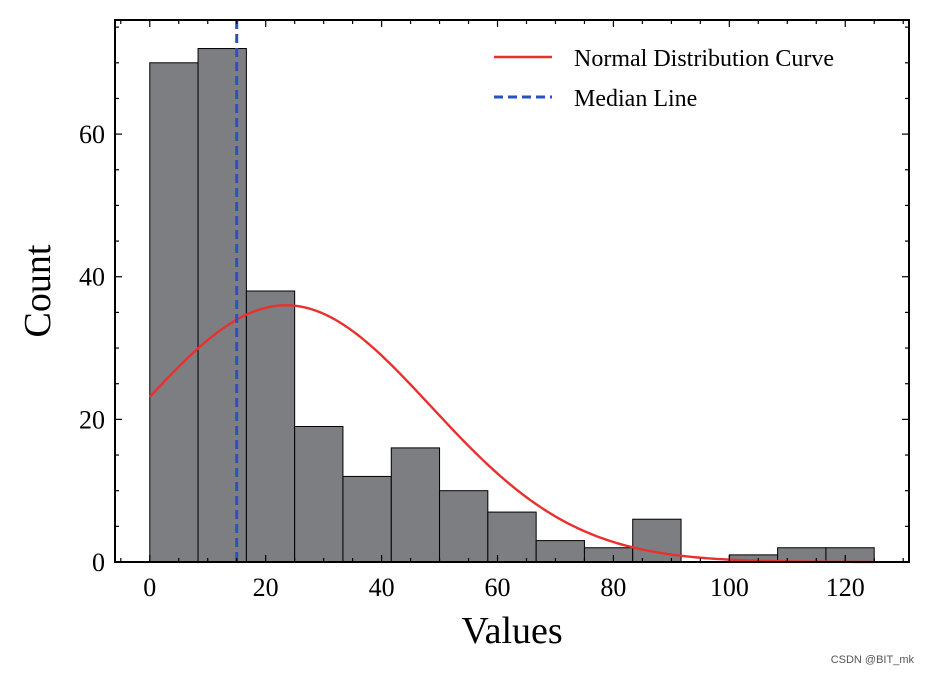 The image size is (929, 674). Describe the element at coordinates (704, 59) in the screenshot. I see `legend-curve-label: Normal Distribution Curve` at that location.